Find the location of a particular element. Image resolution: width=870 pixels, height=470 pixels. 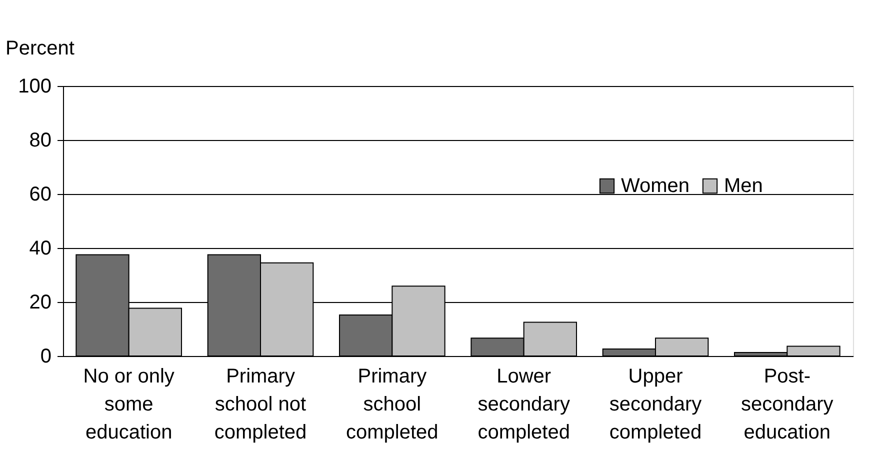

y-tick-label: 0 is located at coordinates (46, 357).